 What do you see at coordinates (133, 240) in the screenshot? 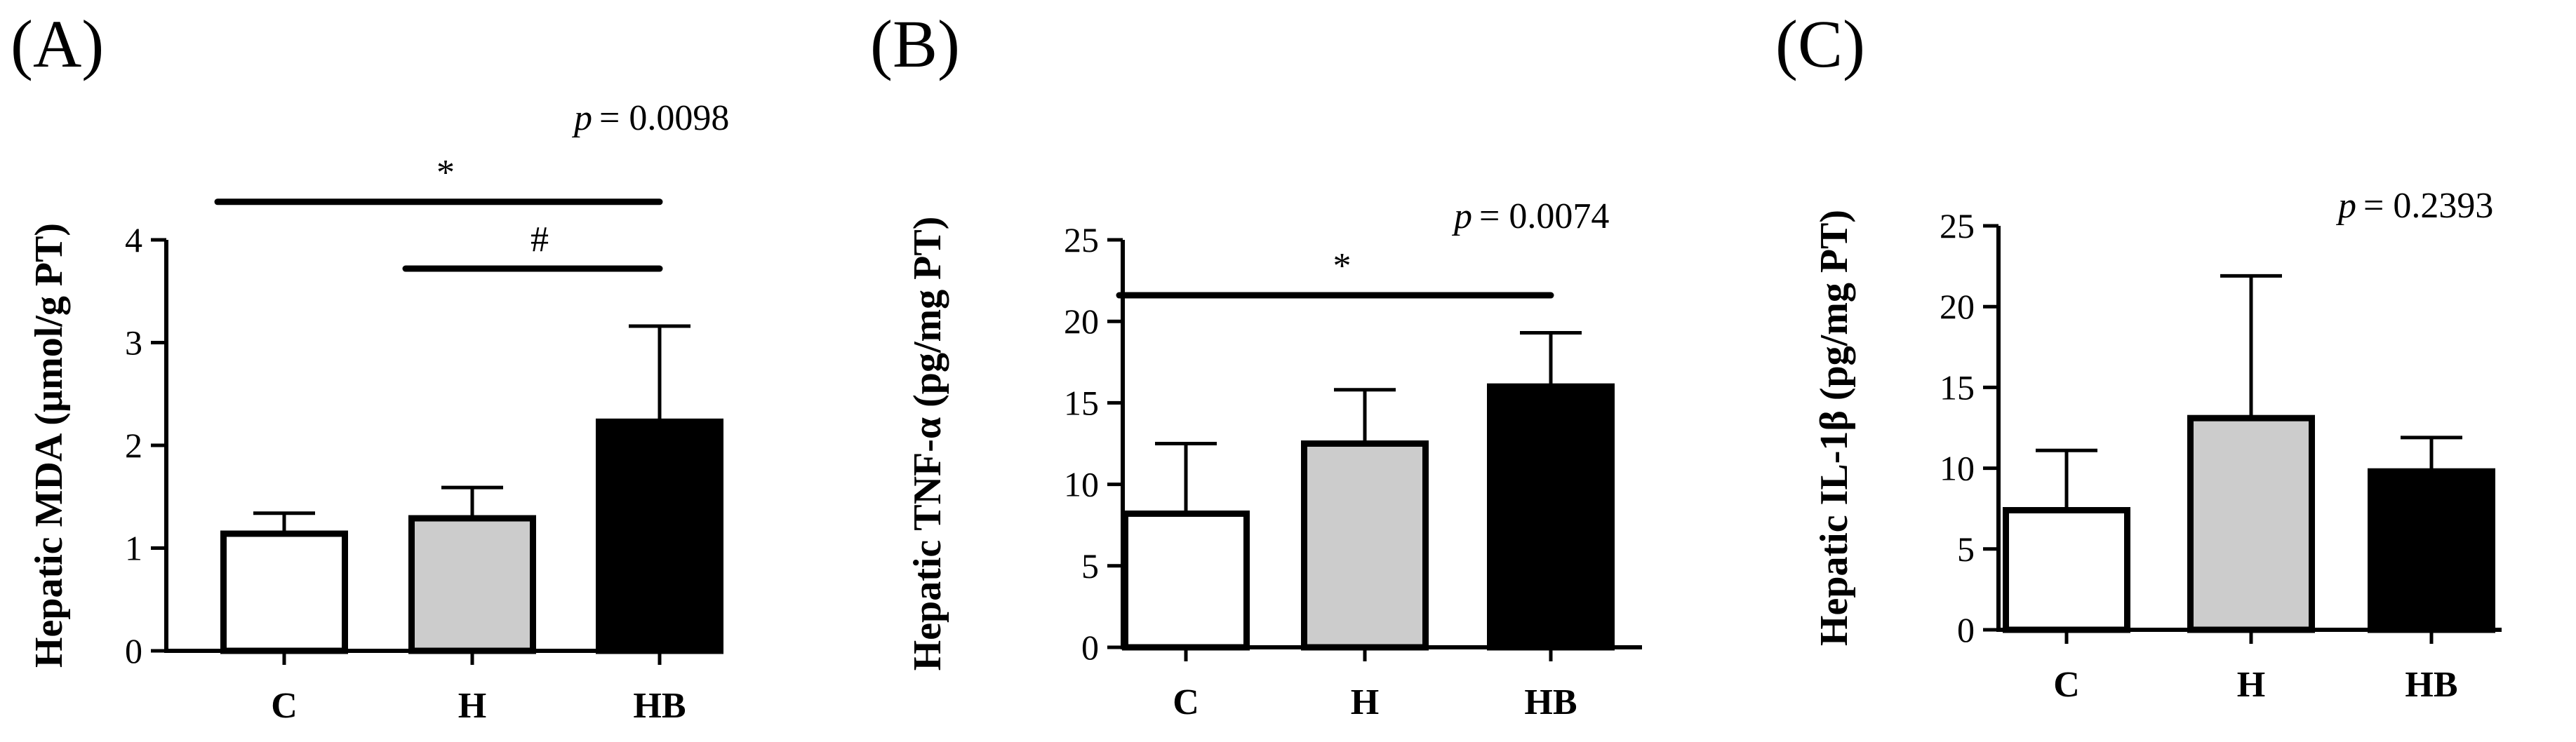
I see `y-tick-label: 4` at bounding box center [133, 240].